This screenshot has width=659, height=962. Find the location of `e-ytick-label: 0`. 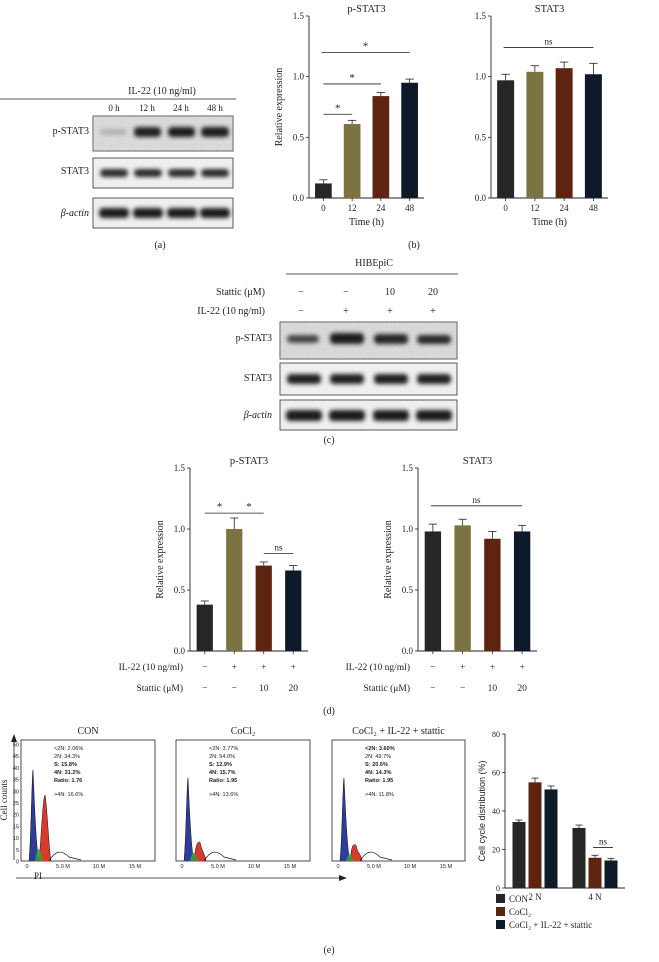

e-ytick-label: 0 is located at coordinates (498, 888).